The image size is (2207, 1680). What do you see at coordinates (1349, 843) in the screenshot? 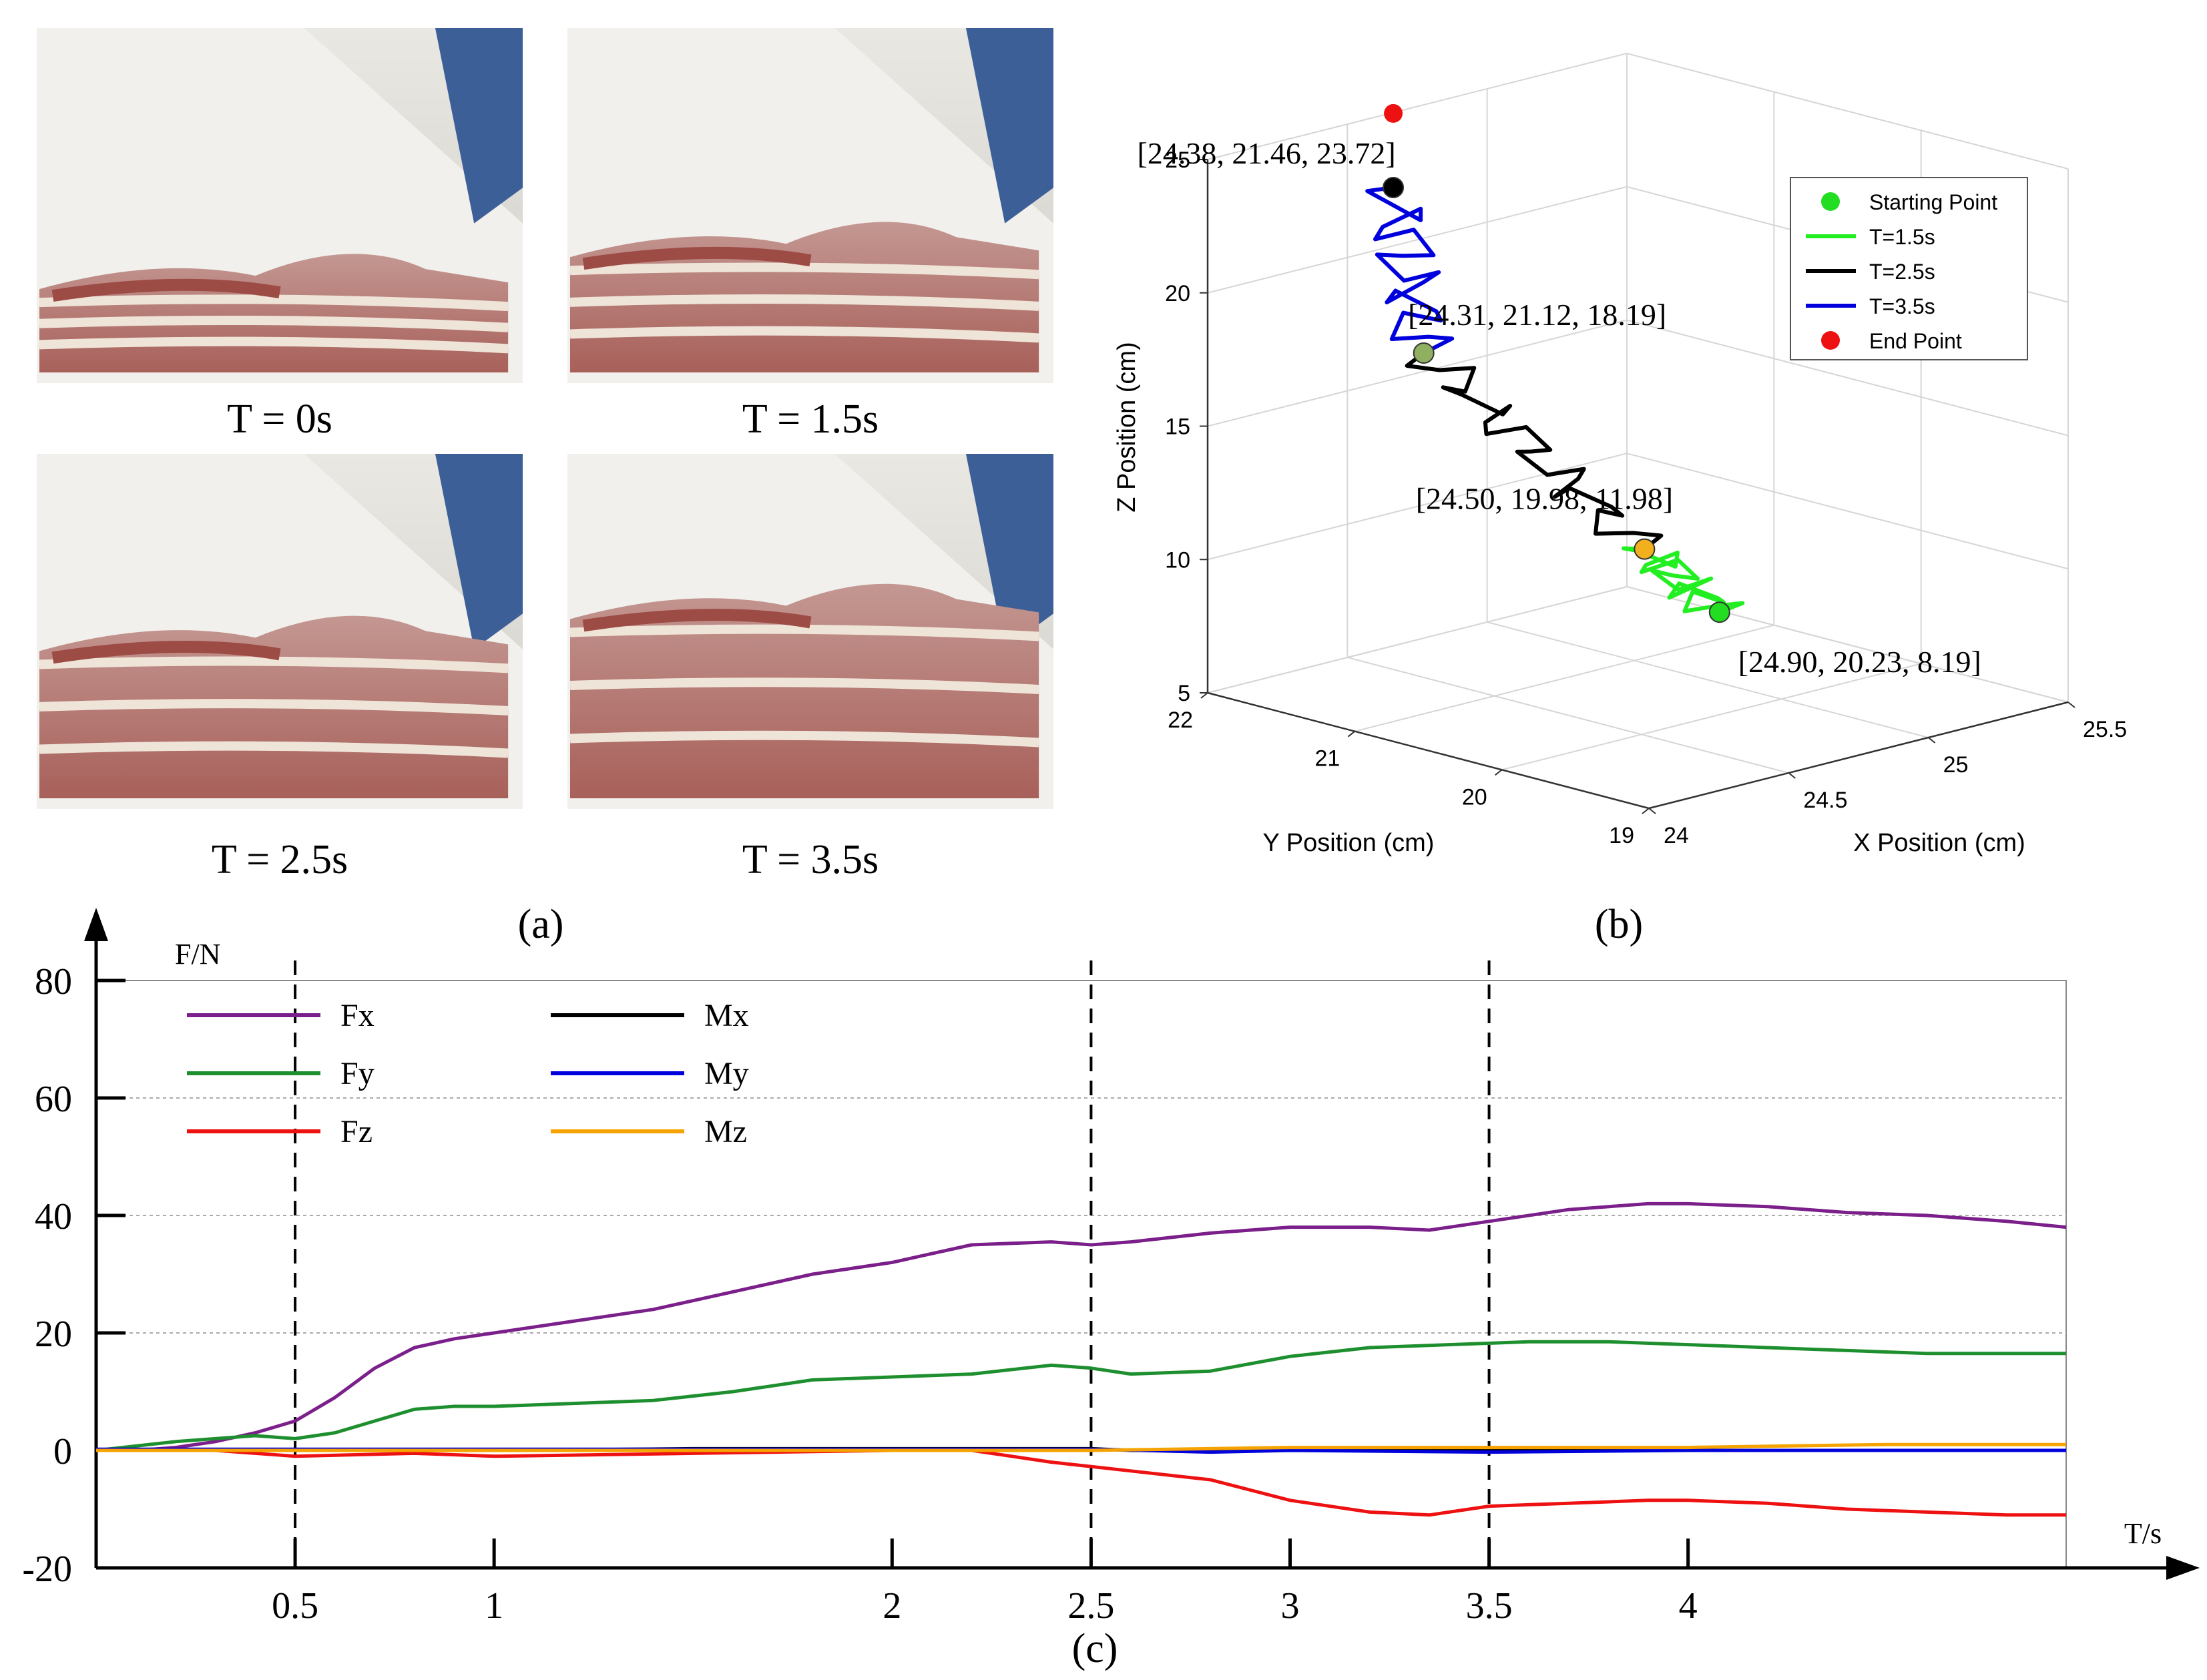
I see `y-axis-label: Y Position (cm)` at bounding box center [1349, 843].